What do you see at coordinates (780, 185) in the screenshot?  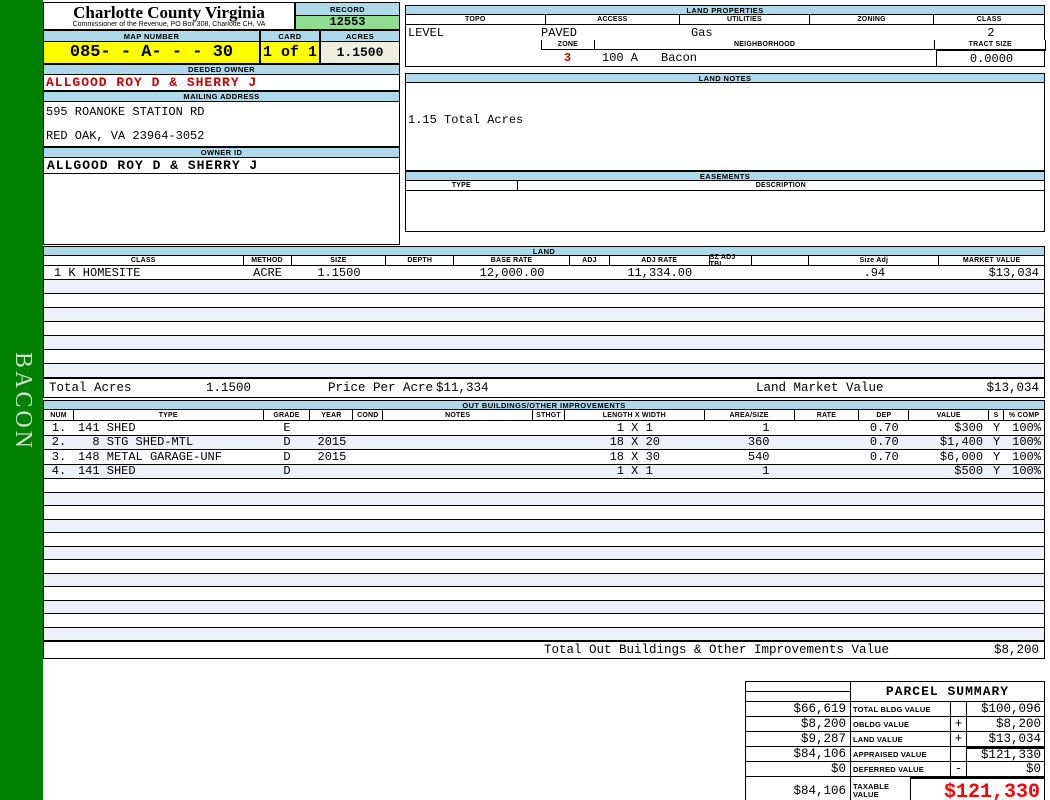 I see `easement-description-label: DESCRIPTION` at bounding box center [780, 185].